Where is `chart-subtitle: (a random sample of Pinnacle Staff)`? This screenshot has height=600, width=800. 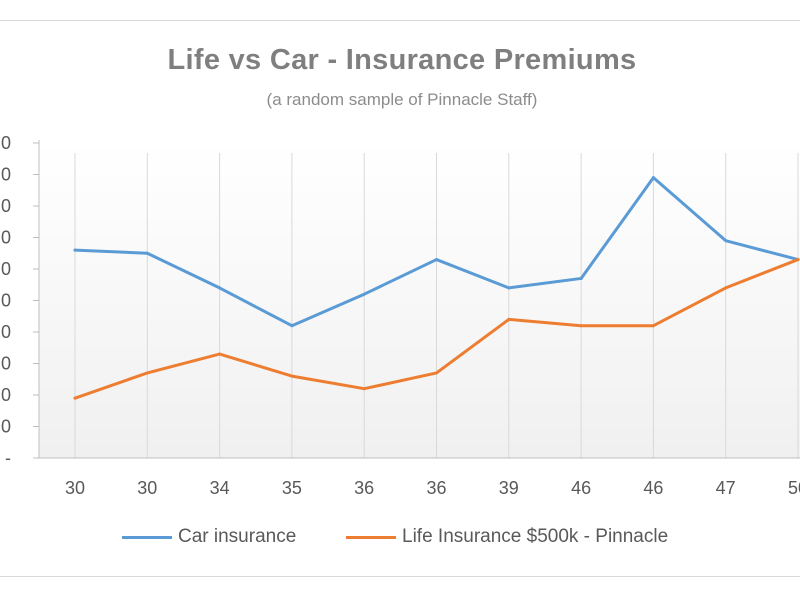 chart-subtitle: (a random sample of Pinnacle Staff) is located at coordinates (402, 99).